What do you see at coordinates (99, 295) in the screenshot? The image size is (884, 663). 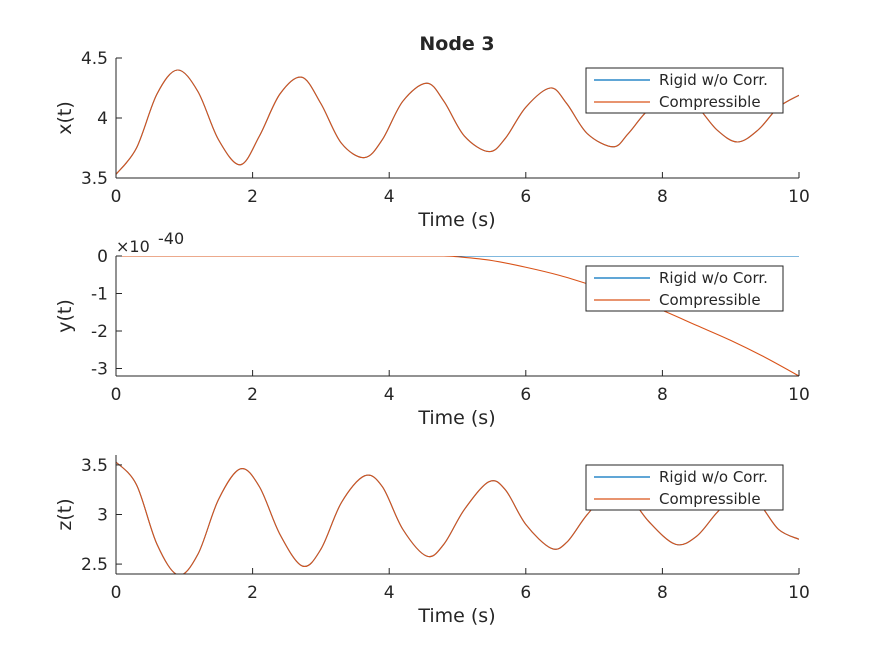 I see `y-tick-label: -1` at bounding box center [99, 295].